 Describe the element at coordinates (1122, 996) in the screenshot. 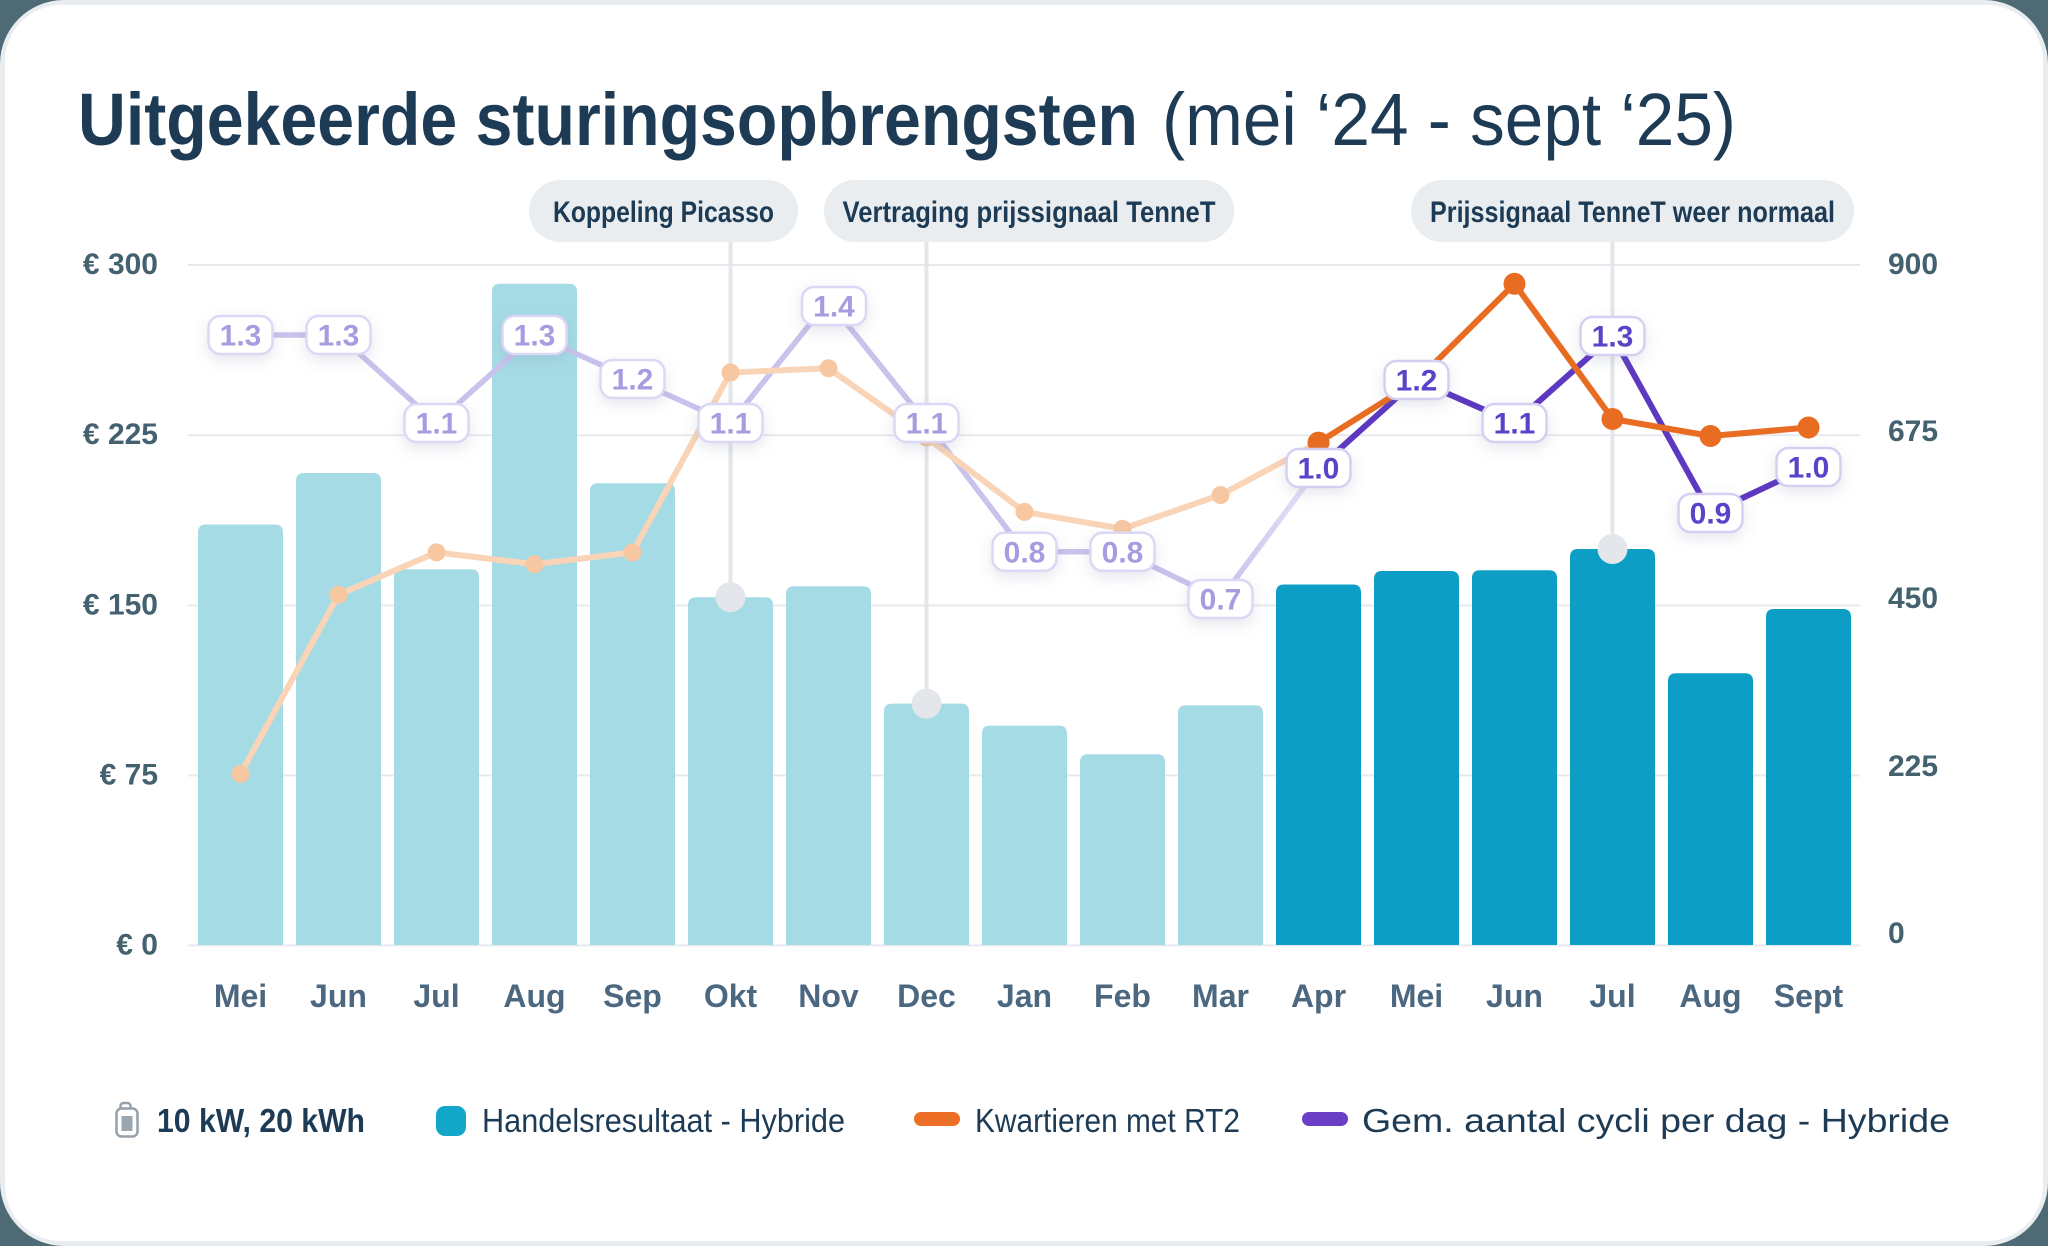

I see `svg-text: Feb` at that location.